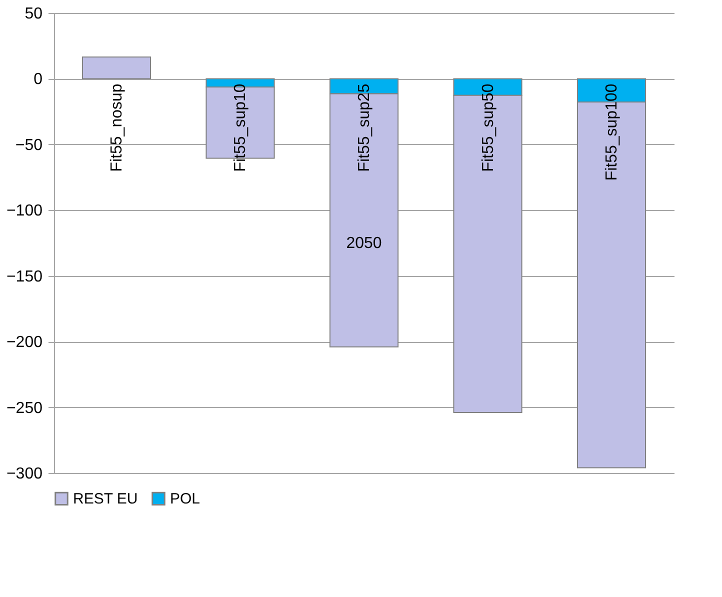 This screenshot has width=722, height=597. Describe the element at coordinates (38, 79) in the screenshot. I see `y-tick-label: 0` at that location.